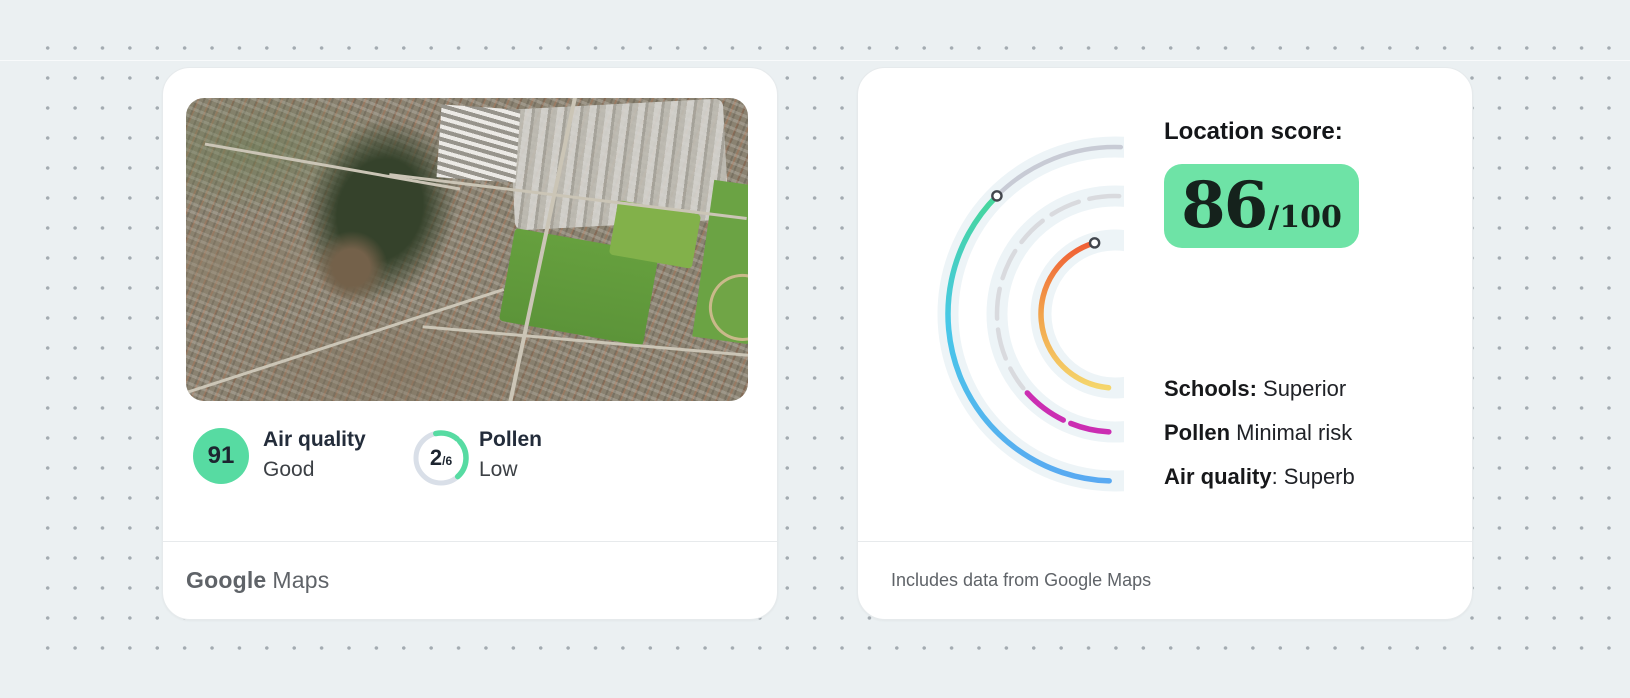 The image size is (1630, 698). Describe the element at coordinates (510, 455) in the screenshot. I see `pollen-metric: Pollen Low` at that location.